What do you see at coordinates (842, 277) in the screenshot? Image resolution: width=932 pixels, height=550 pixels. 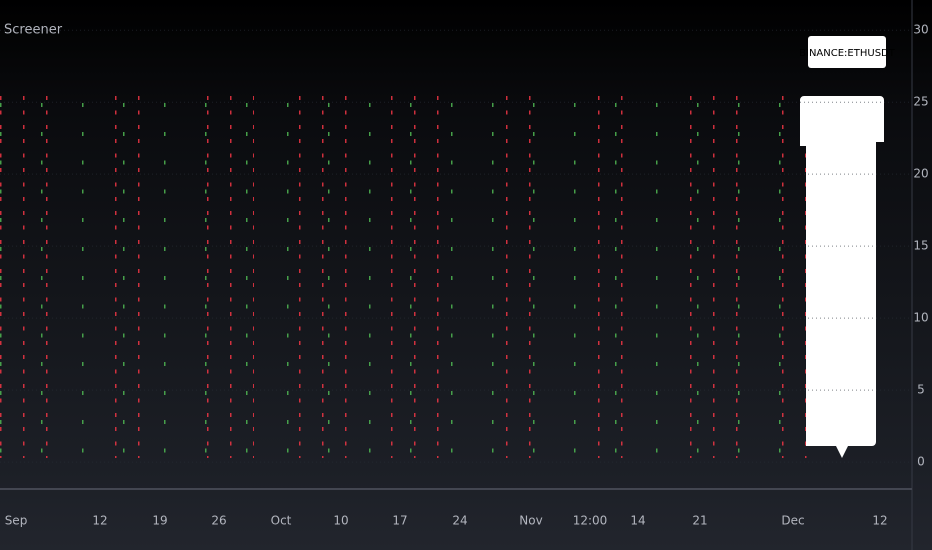 I see `label-stack` at bounding box center [842, 277].